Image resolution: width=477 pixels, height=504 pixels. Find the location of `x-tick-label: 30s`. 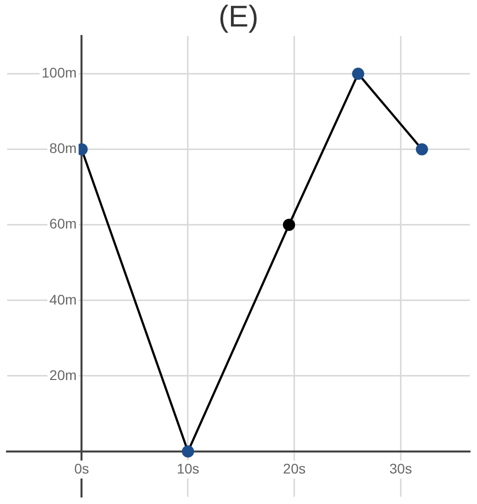

x-tick-label: 30s is located at coordinates (400, 468).